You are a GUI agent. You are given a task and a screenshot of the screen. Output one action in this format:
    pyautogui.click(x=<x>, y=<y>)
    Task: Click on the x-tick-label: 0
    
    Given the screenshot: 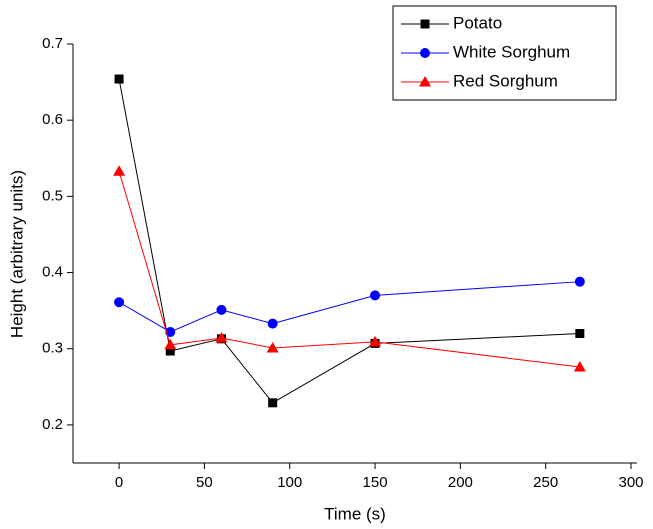 What is the action you would take?
    pyautogui.click(x=119, y=482)
    